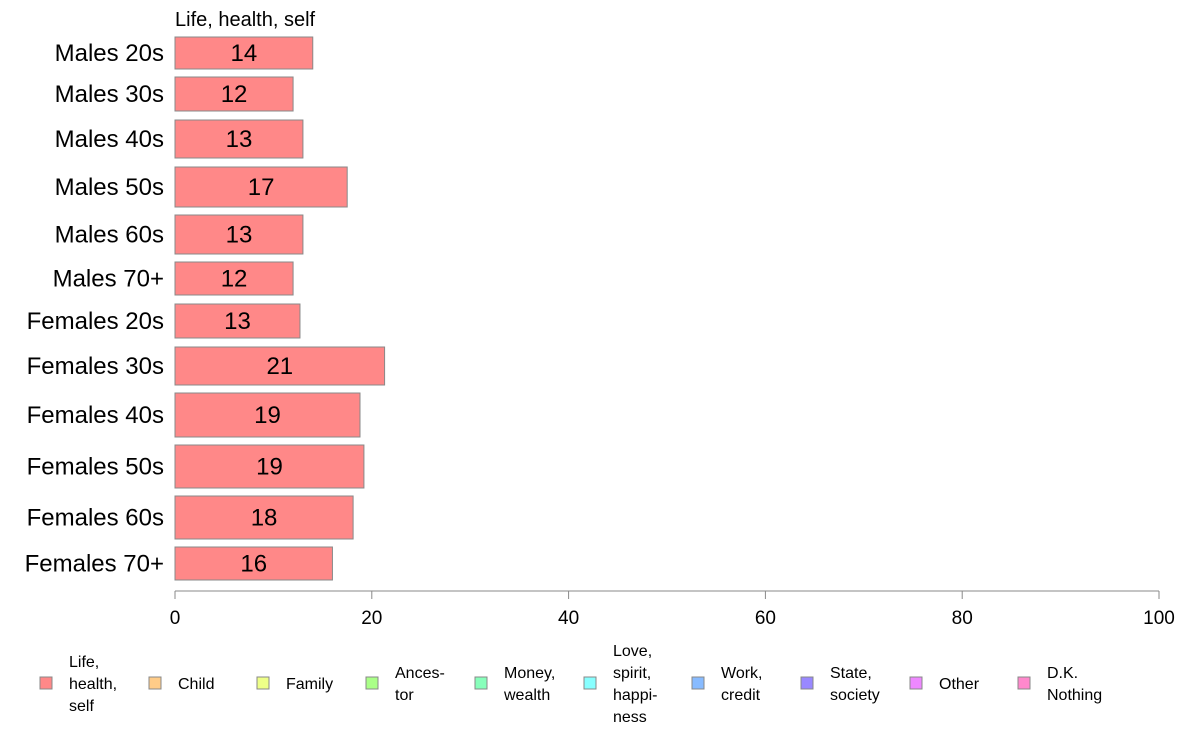 The width and height of the screenshot is (1188, 736). I want to click on legend-label: Ances-, so click(420, 673).